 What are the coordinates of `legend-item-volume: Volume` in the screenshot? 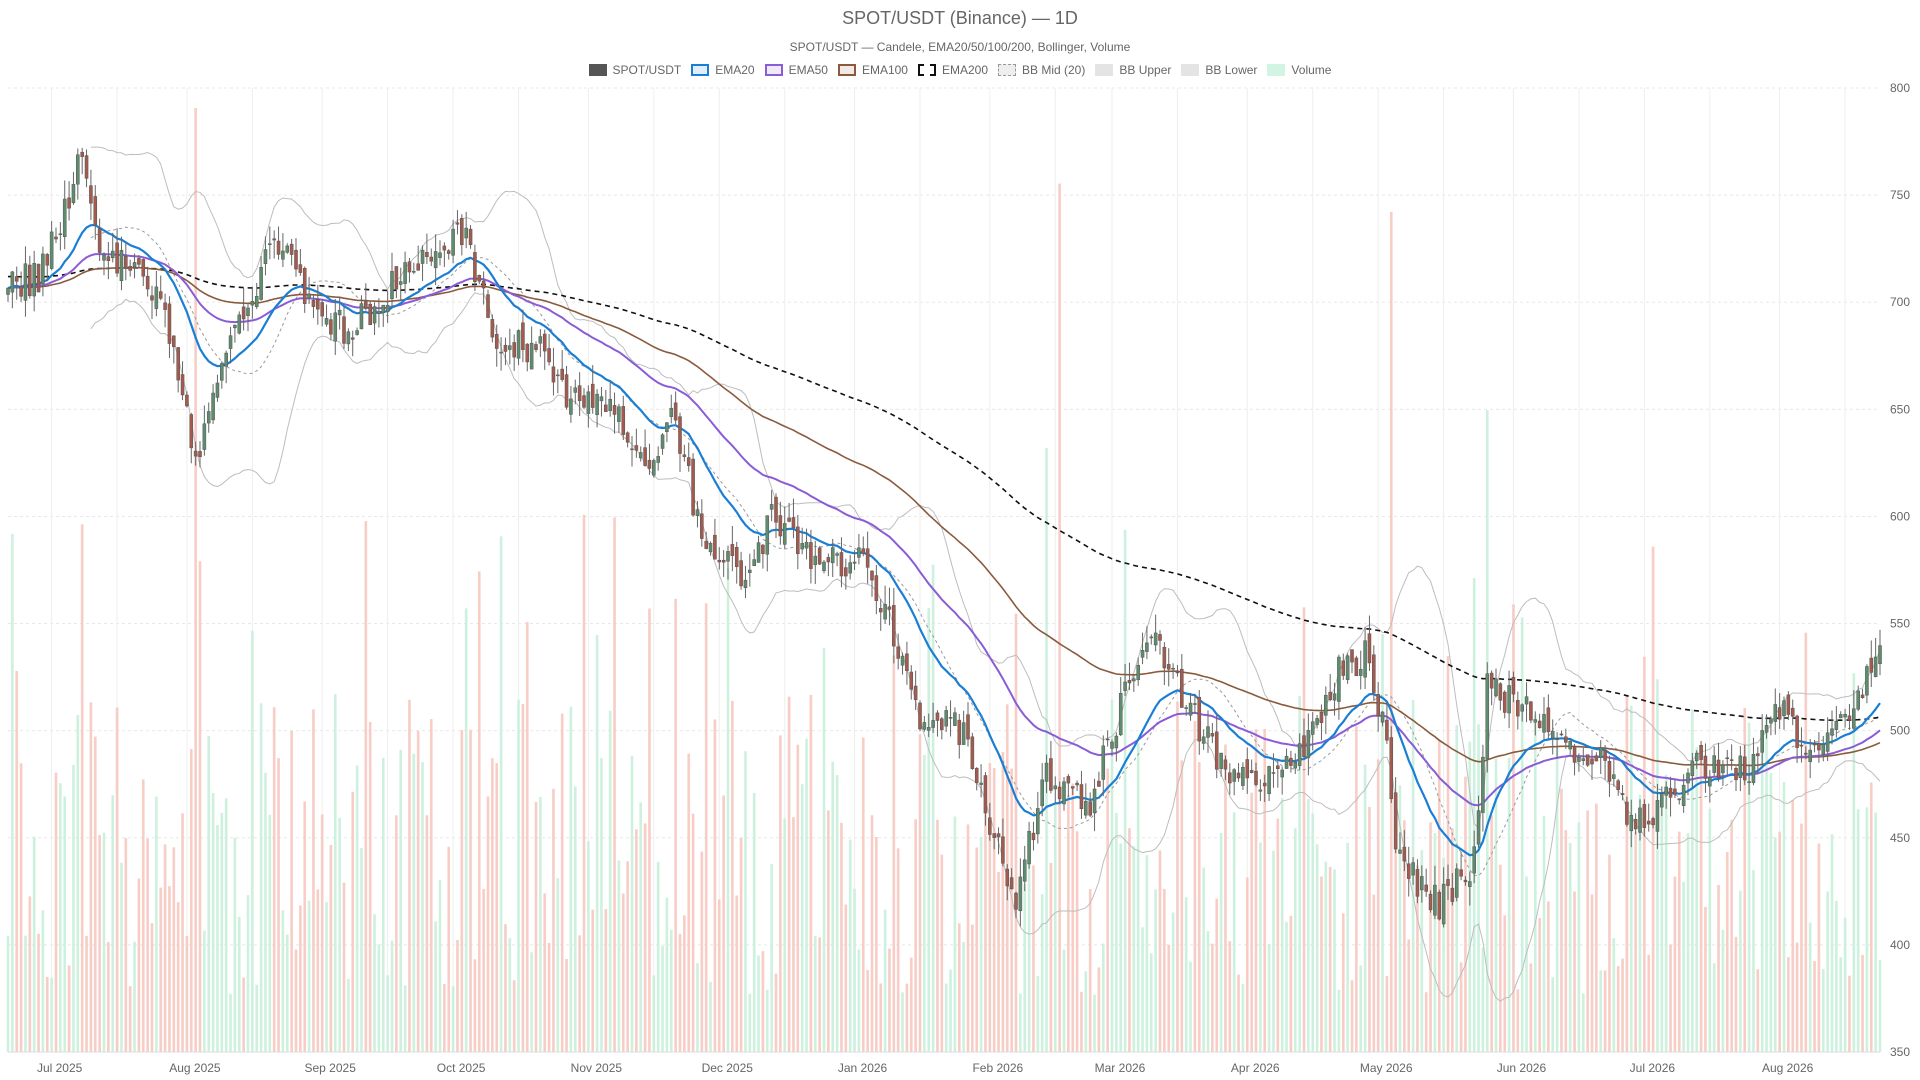 It's located at (1299, 70).